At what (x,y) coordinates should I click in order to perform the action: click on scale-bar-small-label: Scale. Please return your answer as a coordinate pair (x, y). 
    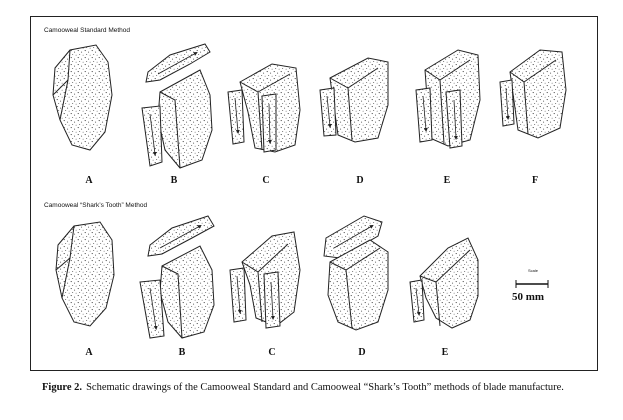
    Looking at the image, I should click on (532, 270).